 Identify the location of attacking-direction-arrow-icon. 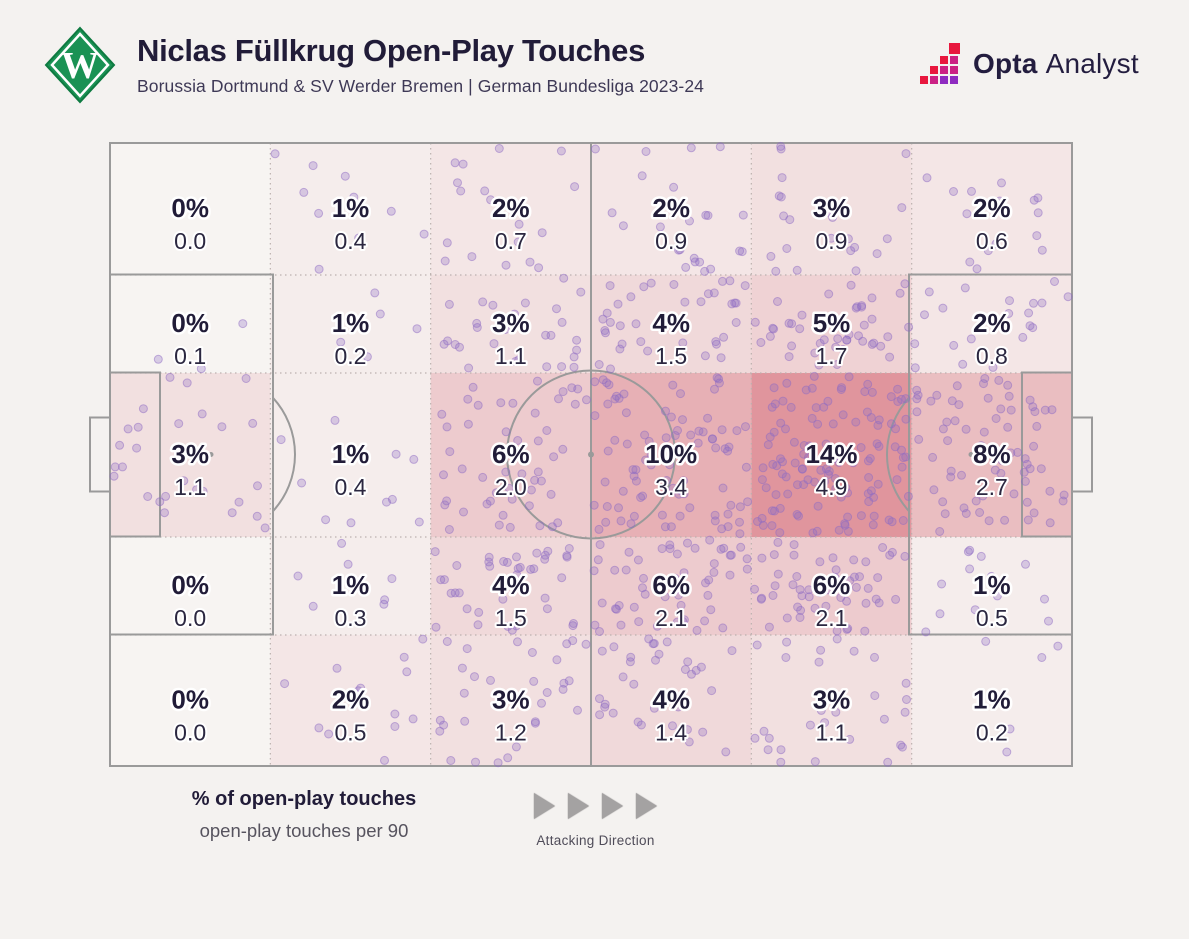
(646, 806).